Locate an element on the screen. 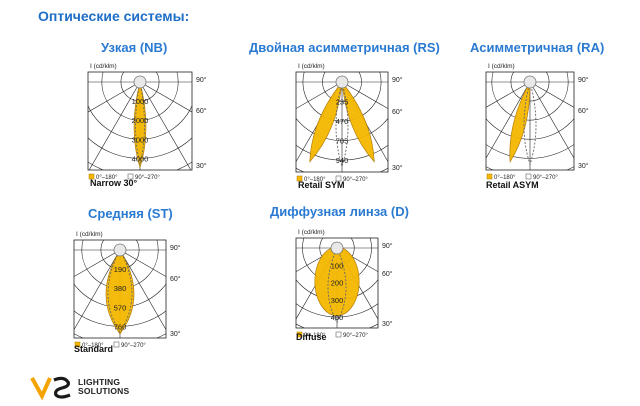 This screenshot has width=640, height=406. radial-value-label: 190 is located at coordinates (120, 269).